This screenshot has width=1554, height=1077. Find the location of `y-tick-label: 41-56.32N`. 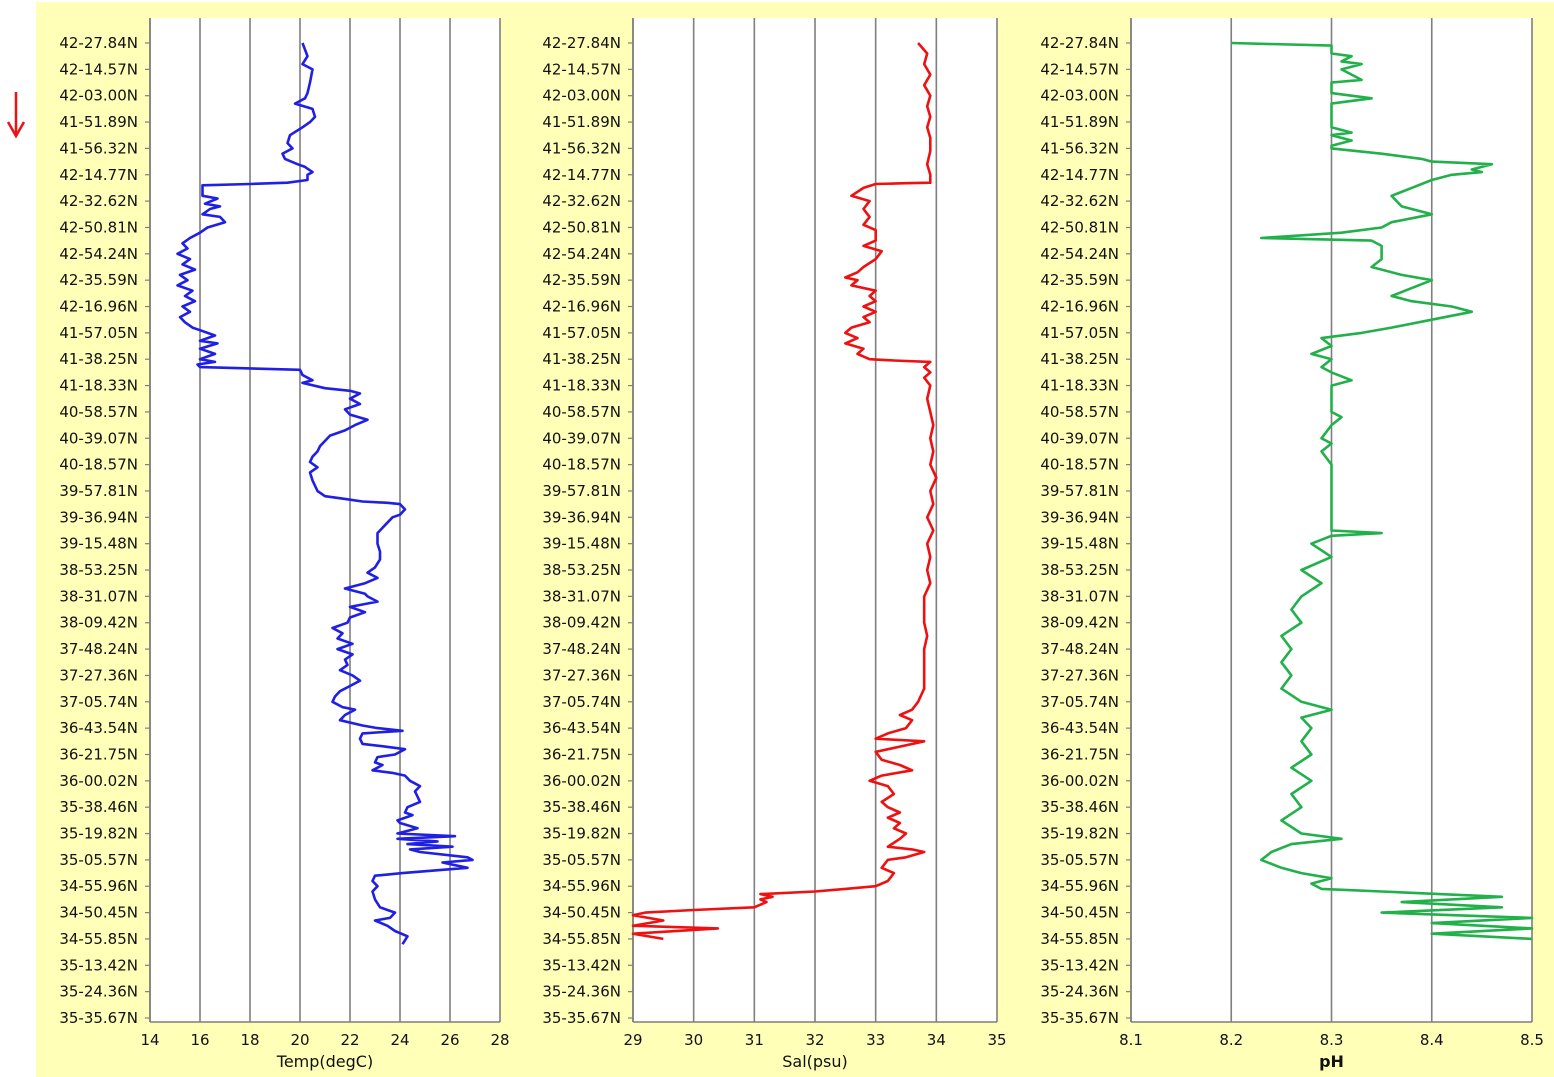

y-tick-label: 41-56.32N is located at coordinates (1079, 148).